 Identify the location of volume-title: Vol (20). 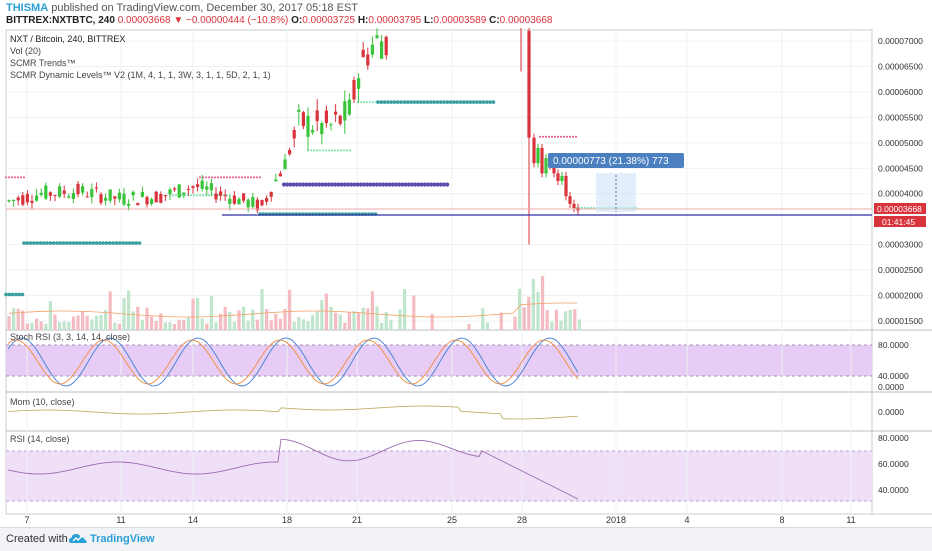
(25, 51).